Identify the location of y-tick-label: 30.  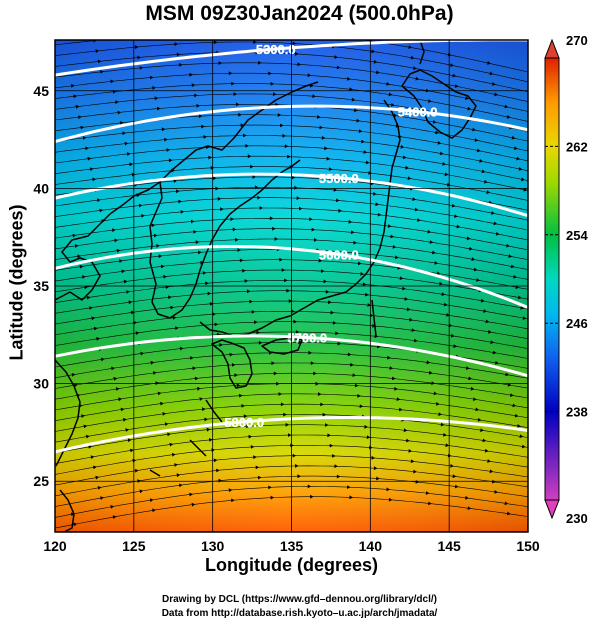
(41, 384).